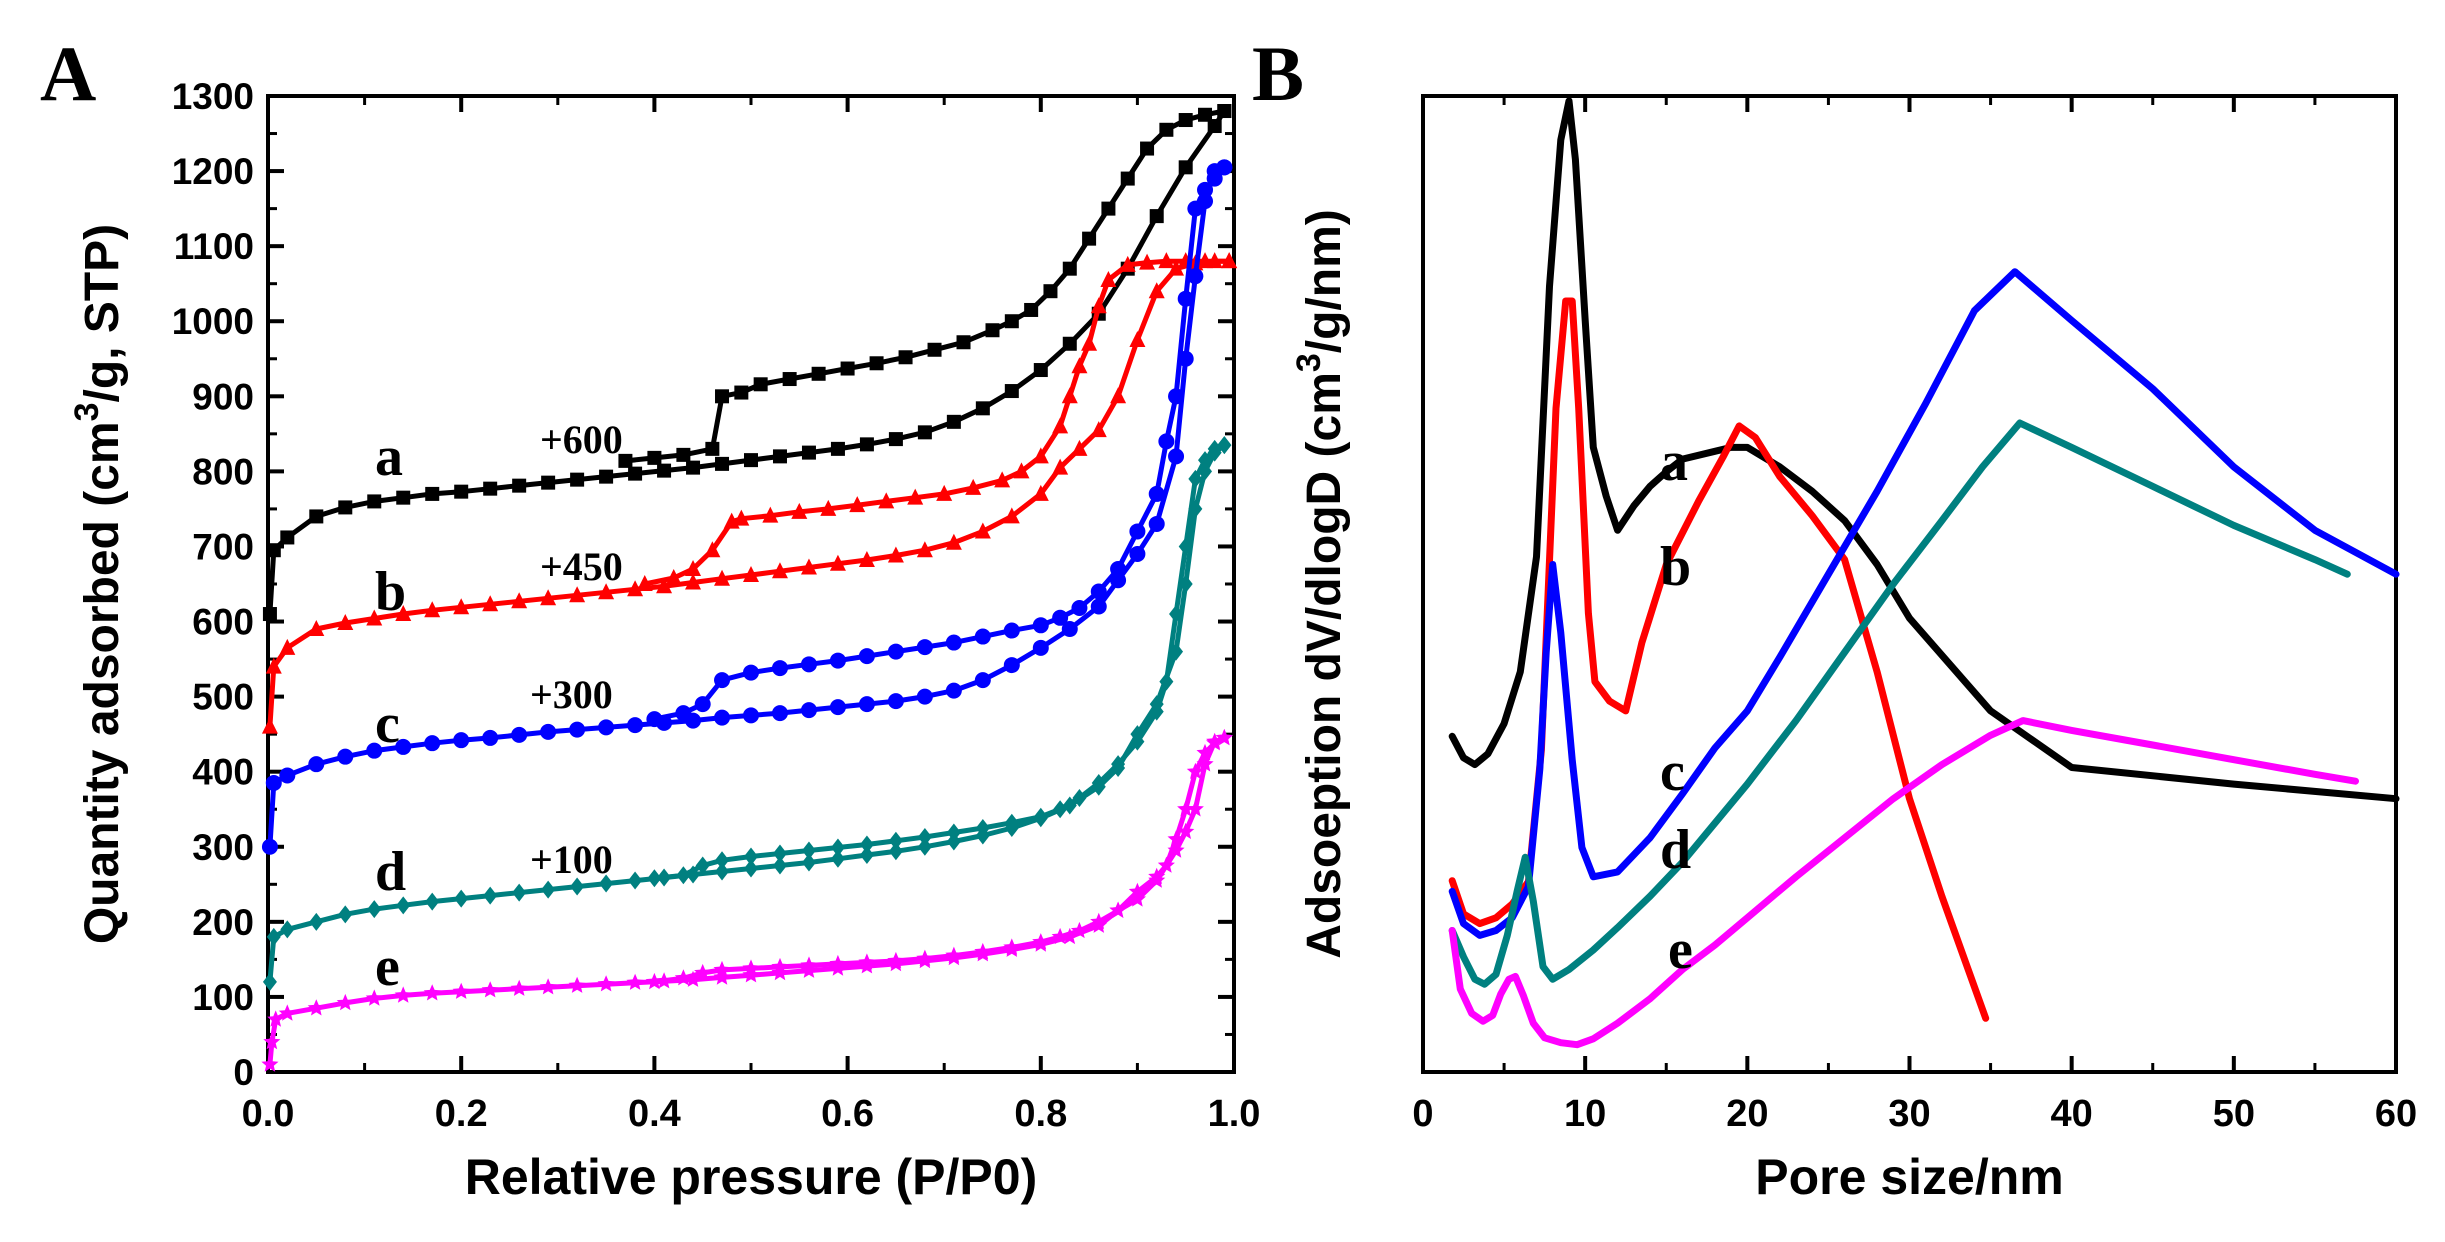 This screenshot has height=1242, width=2445. I want to click on x-tick-label: 50, so click(2234, 1114).